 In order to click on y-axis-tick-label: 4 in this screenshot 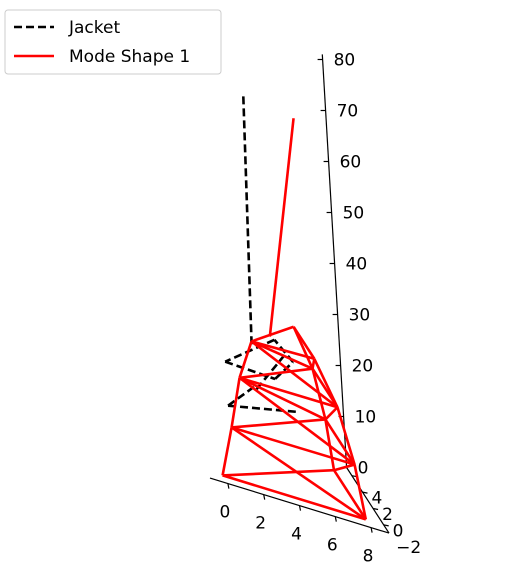, I will do `click(376, 499)`.